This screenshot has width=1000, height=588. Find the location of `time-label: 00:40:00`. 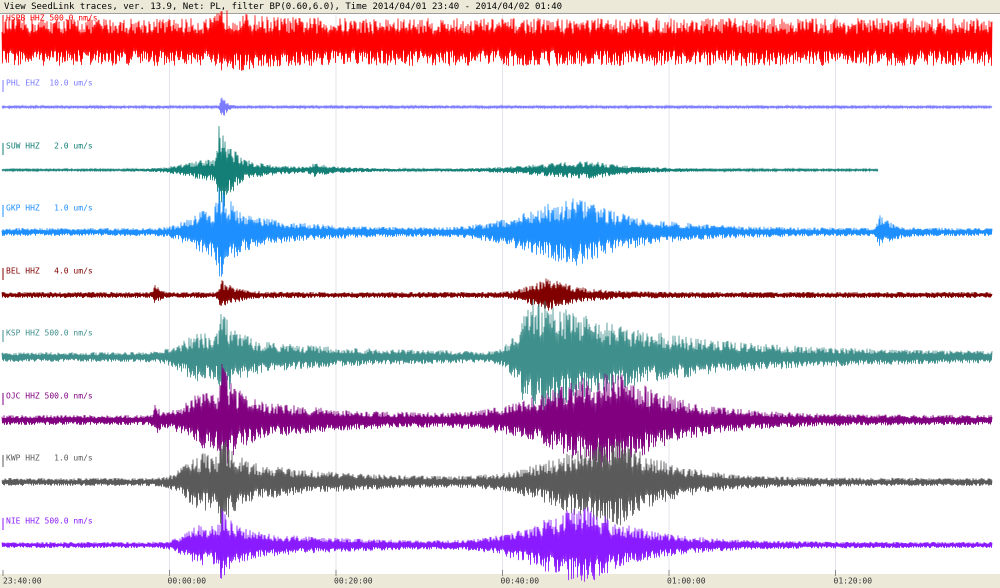

time-label: 00:40:00 is located at coordinates (520, 581).